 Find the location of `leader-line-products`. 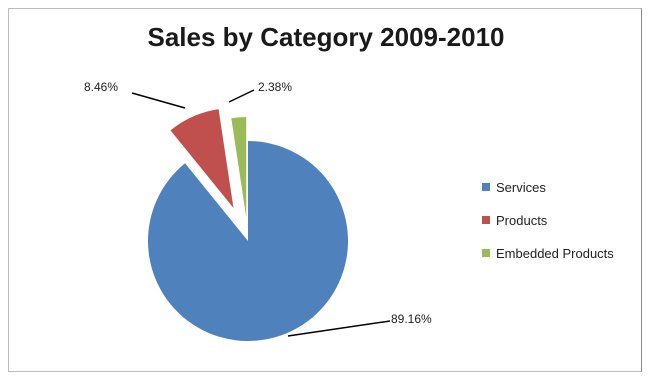

leader-line-products is located at coordinates (158, 100).